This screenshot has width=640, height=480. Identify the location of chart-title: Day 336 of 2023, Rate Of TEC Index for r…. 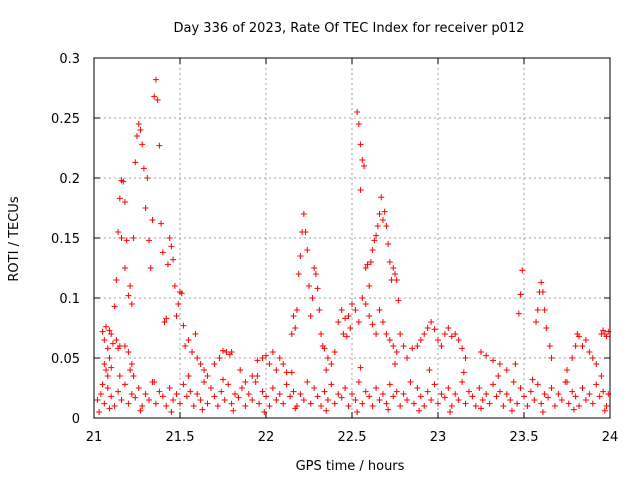
(349, 28).